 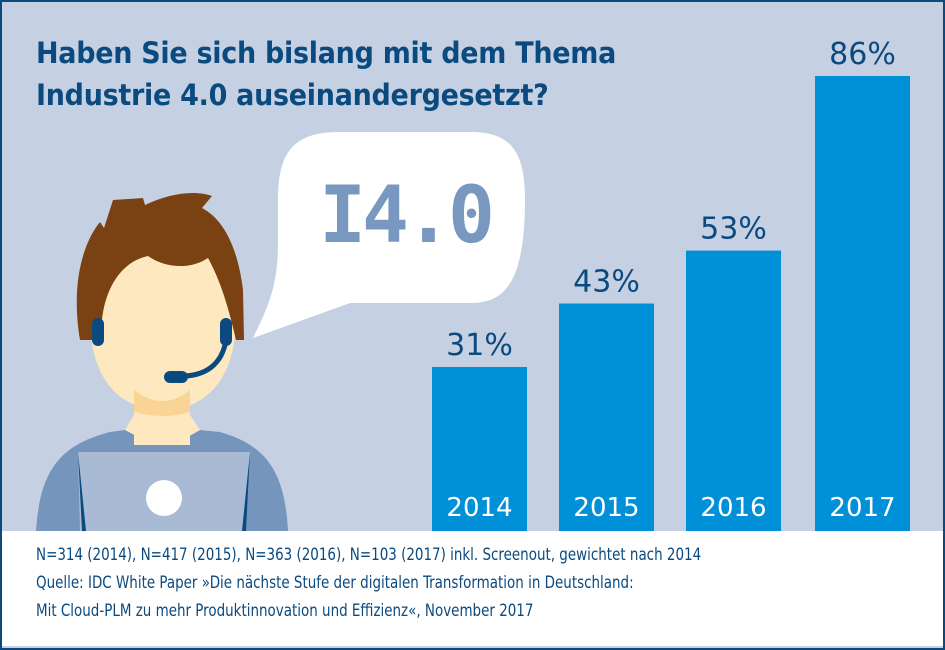 What do you see at coordinates (733, 229) in the screenshot?
I see `value-label: 53%` at bounding box center [733, 229].